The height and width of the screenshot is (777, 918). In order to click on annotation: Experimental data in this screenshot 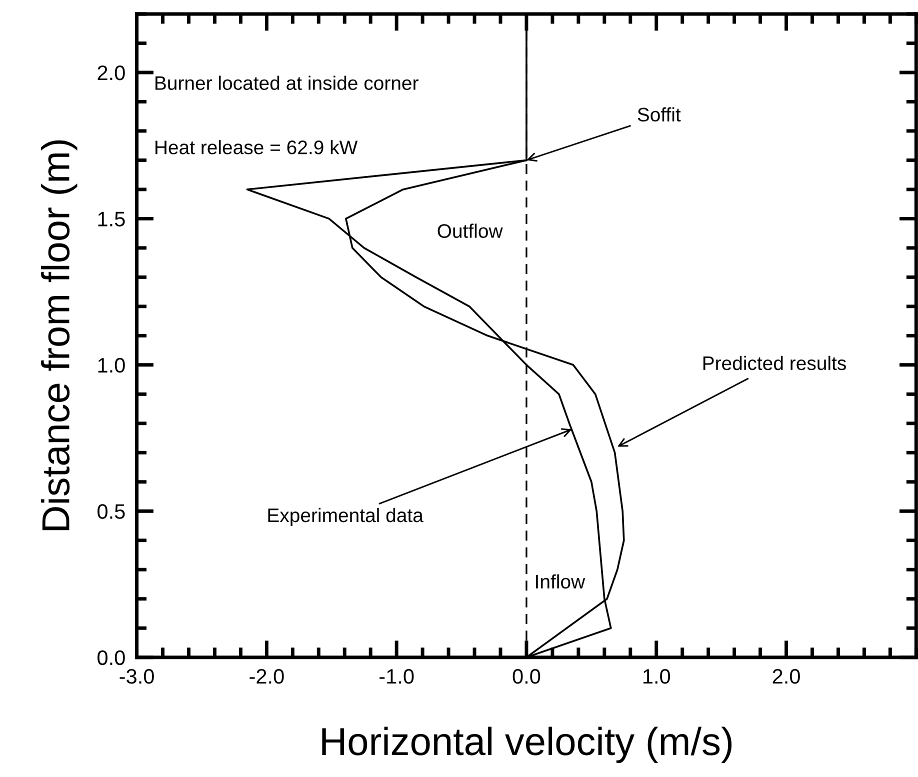, I will do `click(346, 517)`.